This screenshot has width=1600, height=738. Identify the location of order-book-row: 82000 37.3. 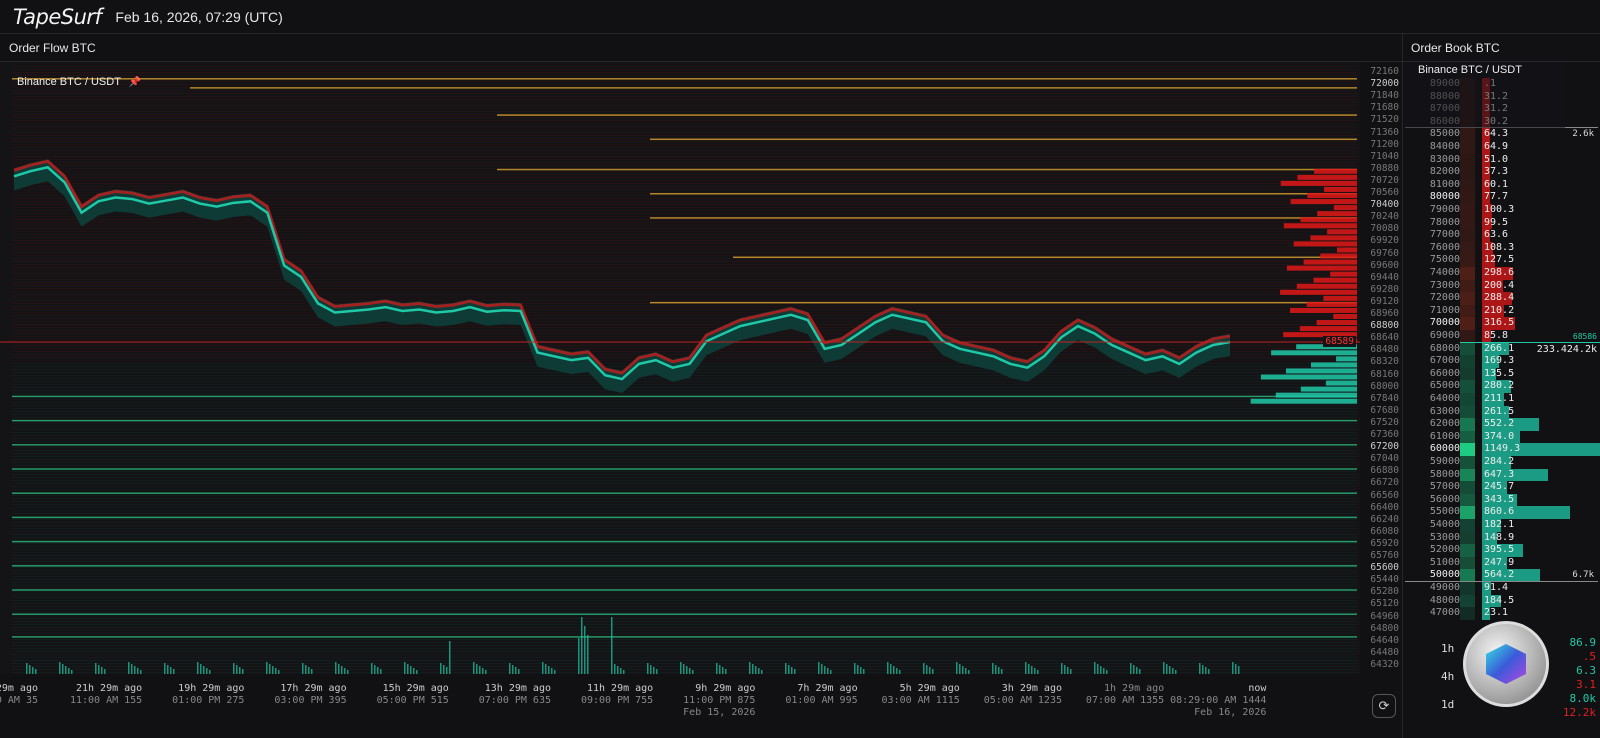
(1501, 172).